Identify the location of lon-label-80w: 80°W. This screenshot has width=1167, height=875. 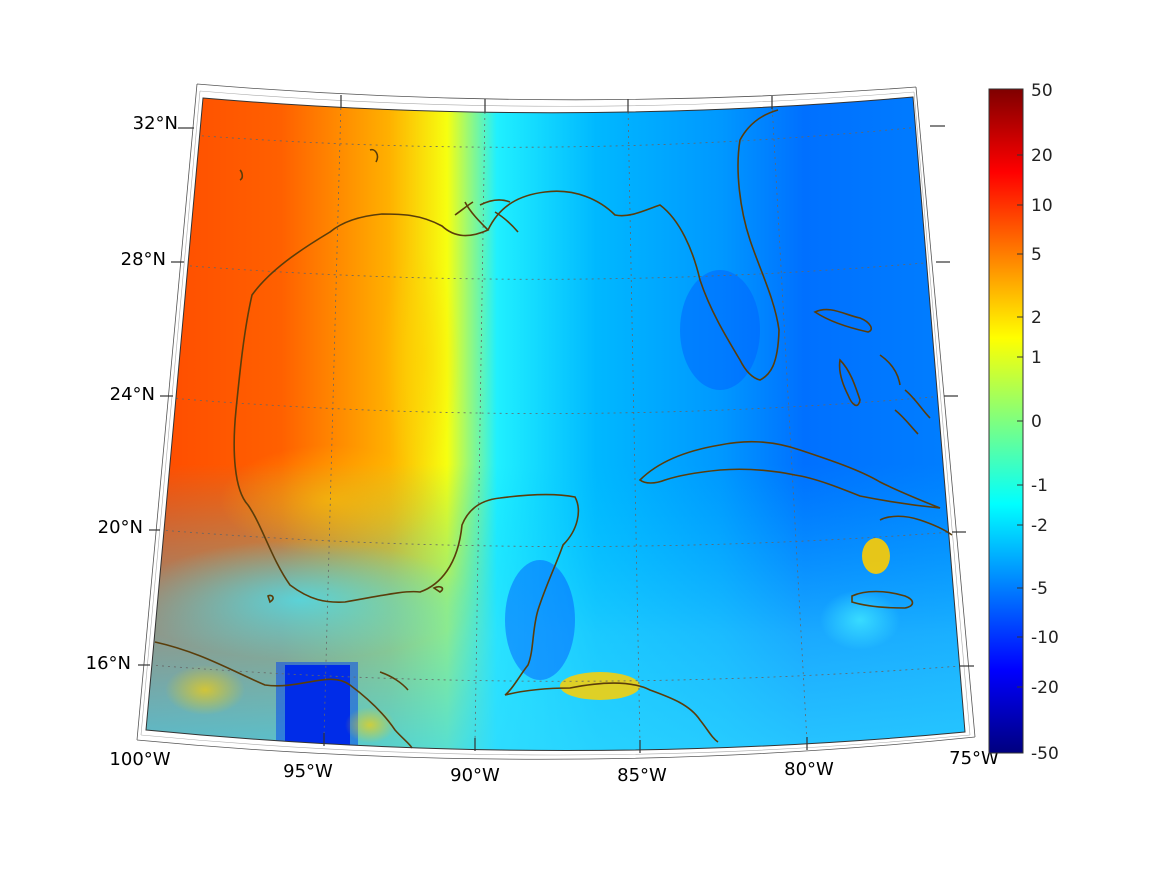
(809, 769).